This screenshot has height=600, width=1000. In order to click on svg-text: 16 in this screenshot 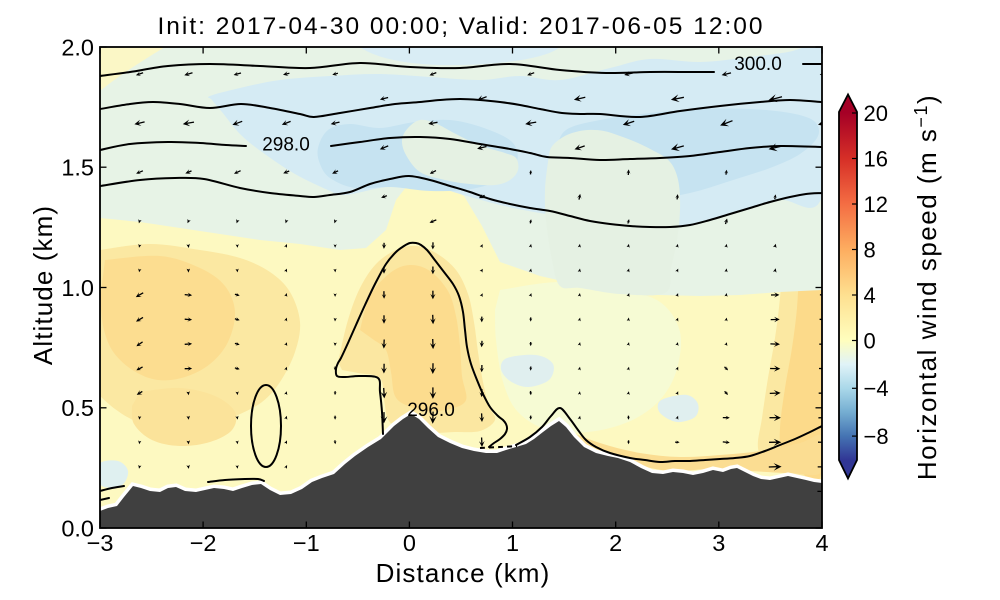, I will do `click(876, 158)`.